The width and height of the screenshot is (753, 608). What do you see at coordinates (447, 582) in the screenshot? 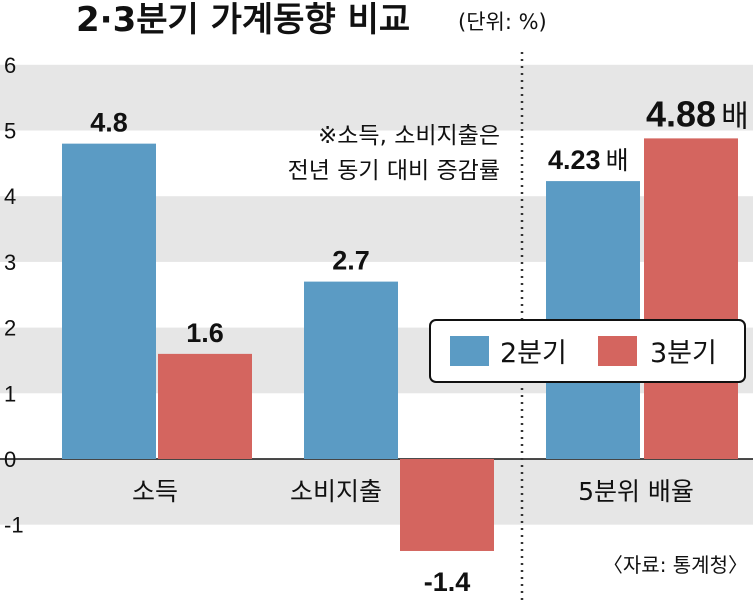
I see `data-label: -1.4` at bounding box center [447, 582].